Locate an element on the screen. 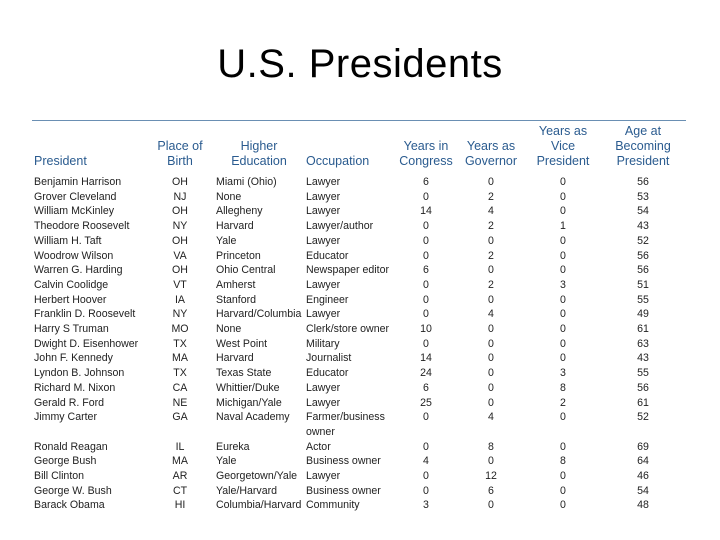 Image resolution: width=720 pixels, height=540 pixels. cell-vp-text: 8 is located at coordinates (563, 387).